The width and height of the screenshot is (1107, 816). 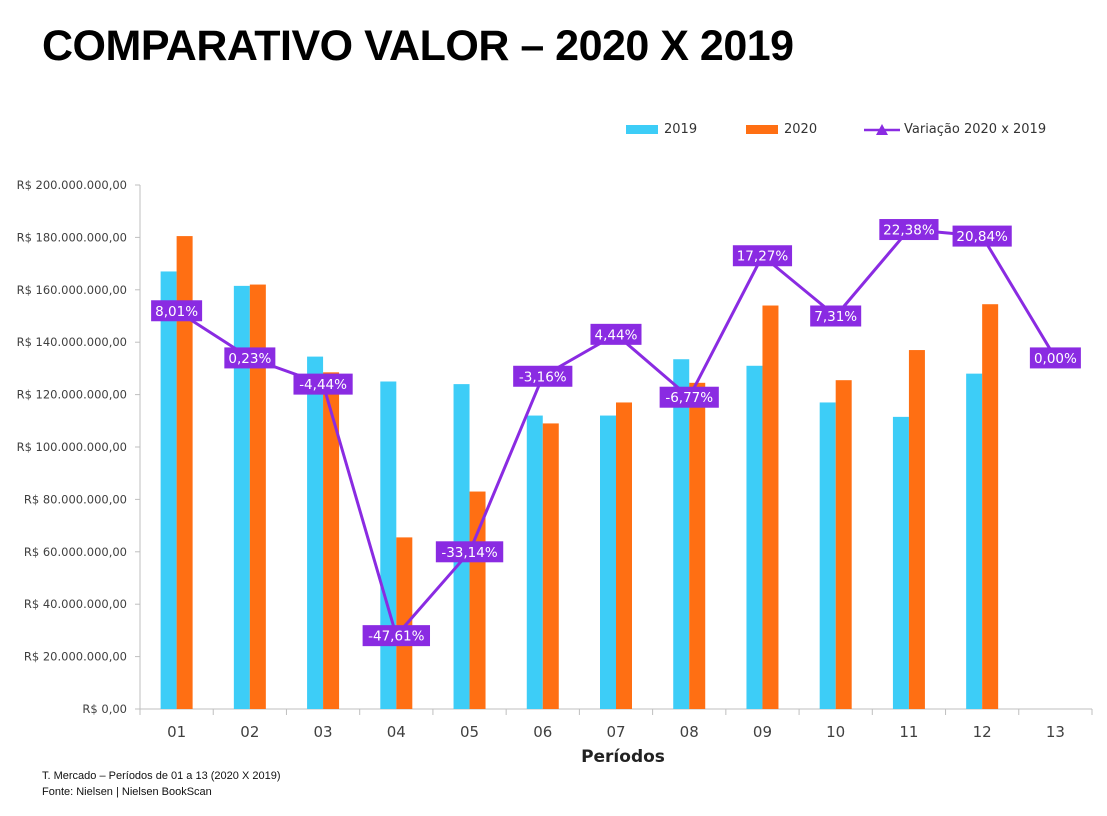 What do you see at coordinates (72, 185) in the screenshot?
I see `y-tick-label: R$ 200.000.000,00` at bounding box center [72, 185].